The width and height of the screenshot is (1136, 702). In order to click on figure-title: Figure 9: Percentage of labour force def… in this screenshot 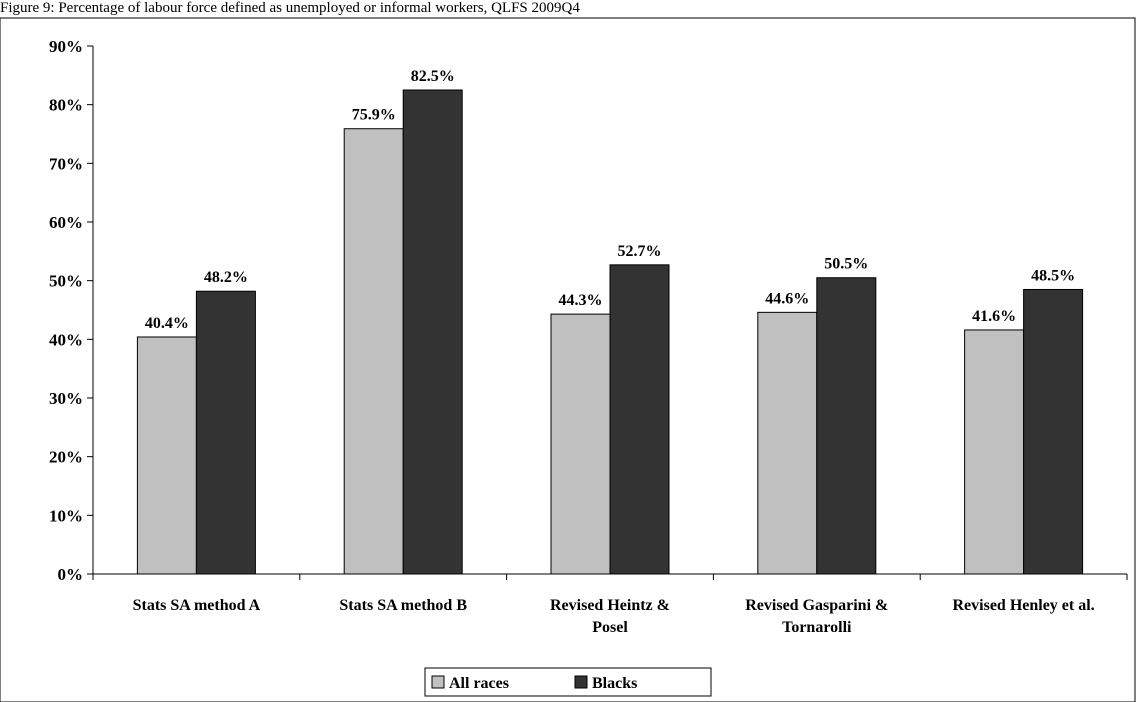, I will do `click(290, 8)`.